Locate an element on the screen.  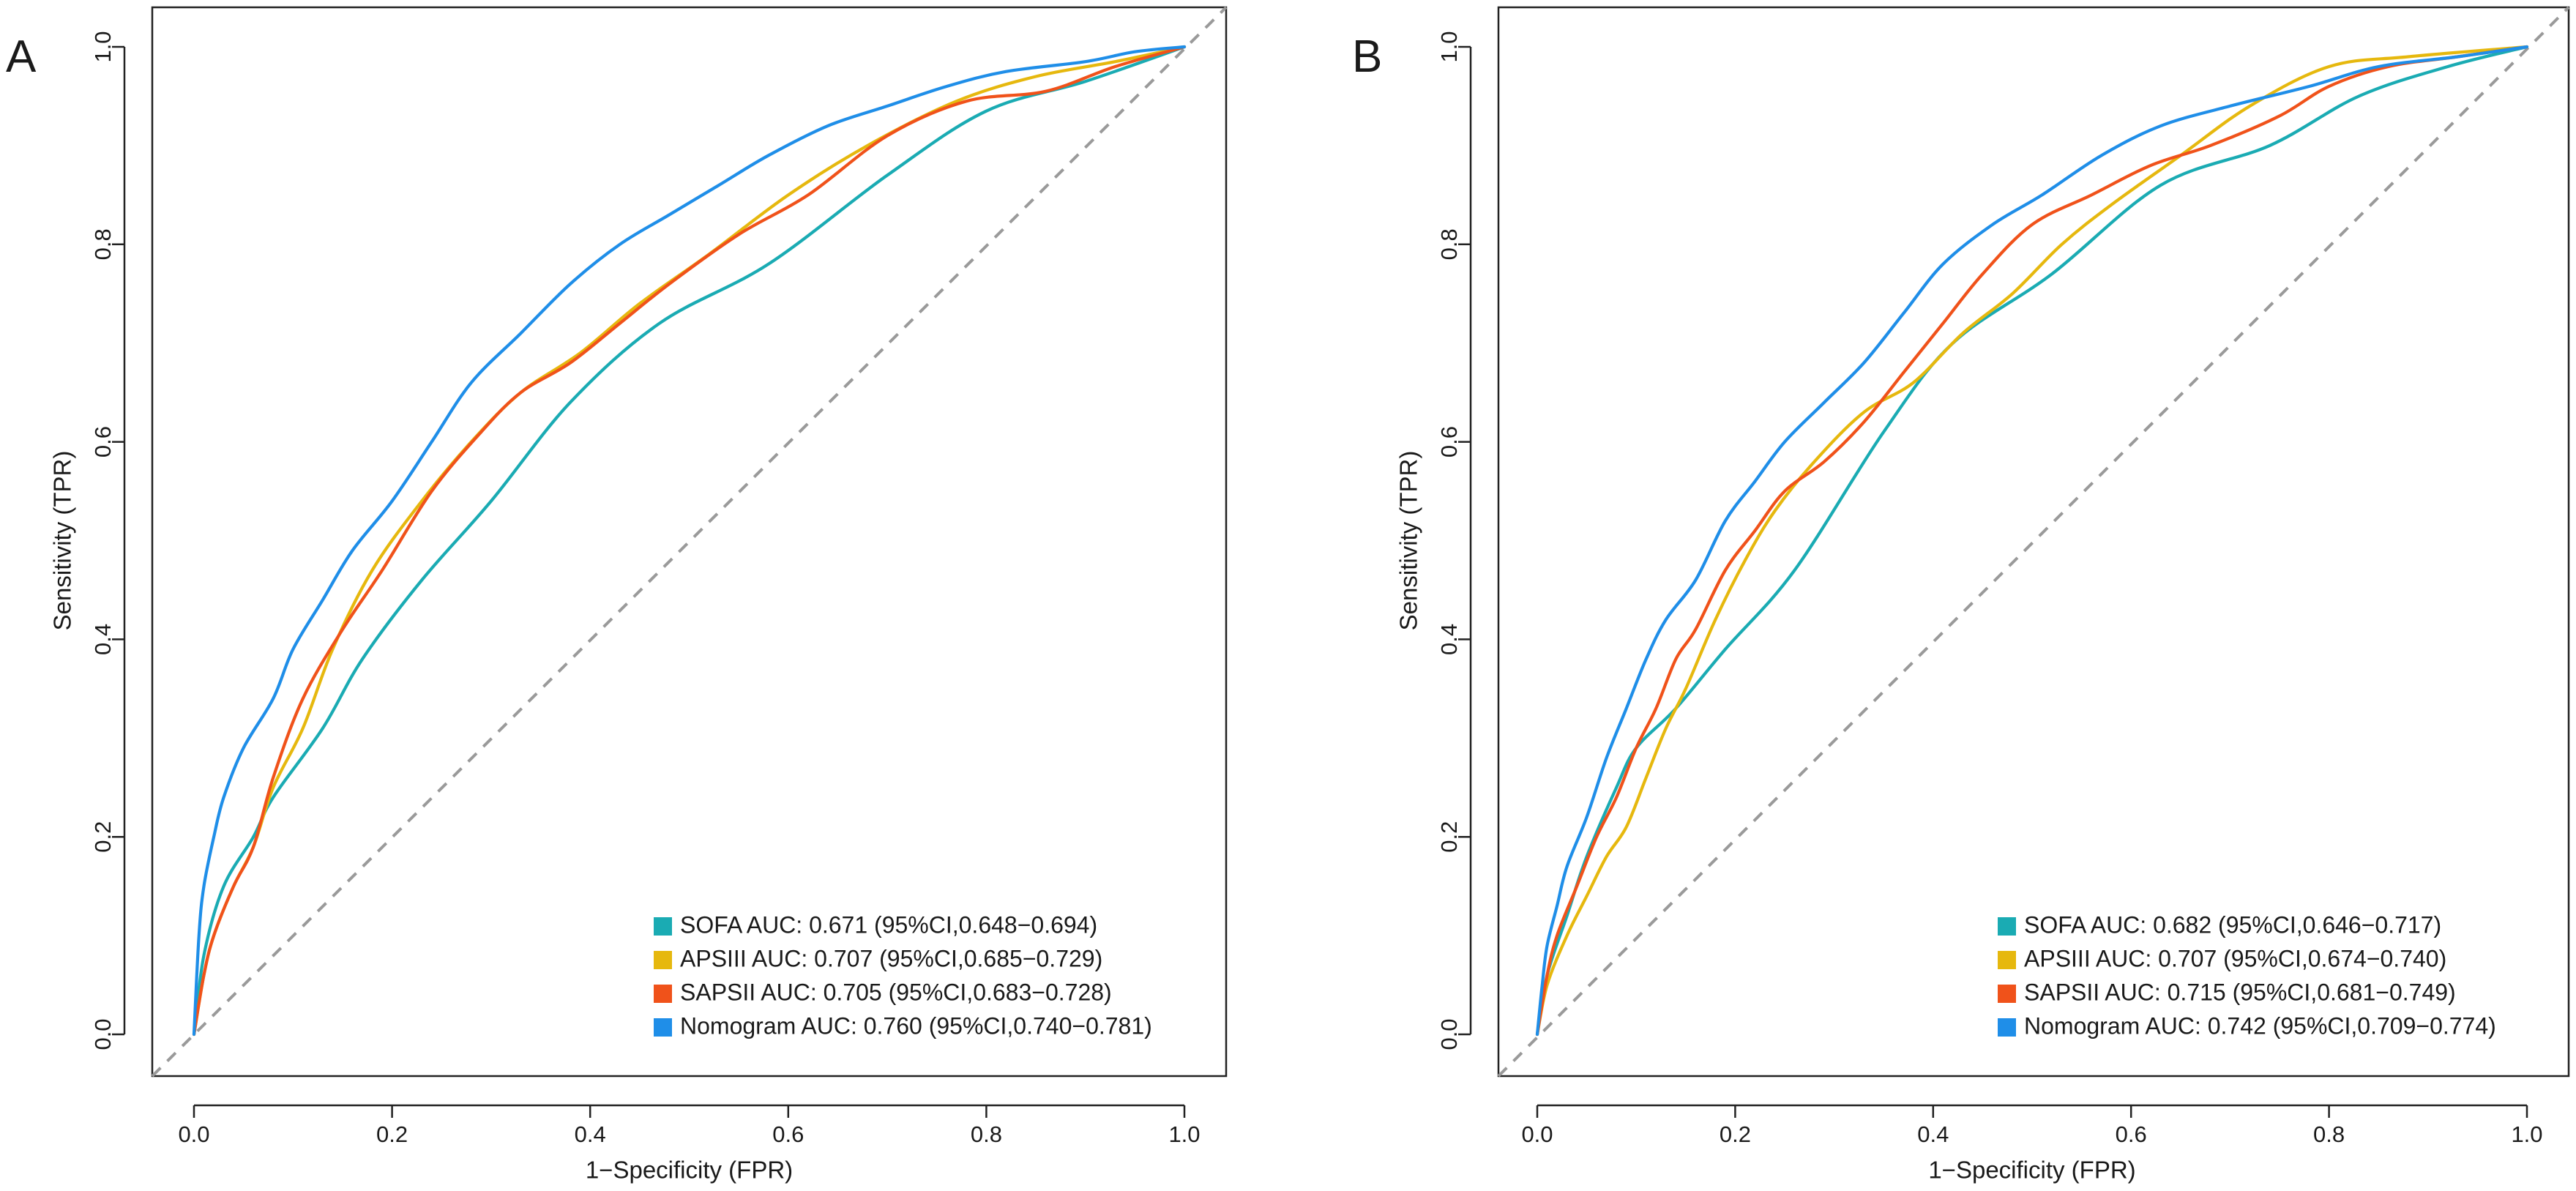
legend-label-nomogram: Nomogram AUC: 0.742 (95%CI,0.709−0.774) is located at coordinates (2260, 1026).